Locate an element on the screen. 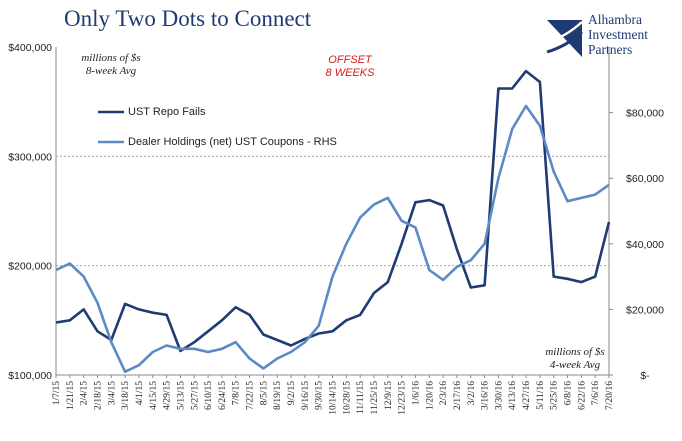  x-tick-label: 4/29/15 is located at coordinates (168, 395).